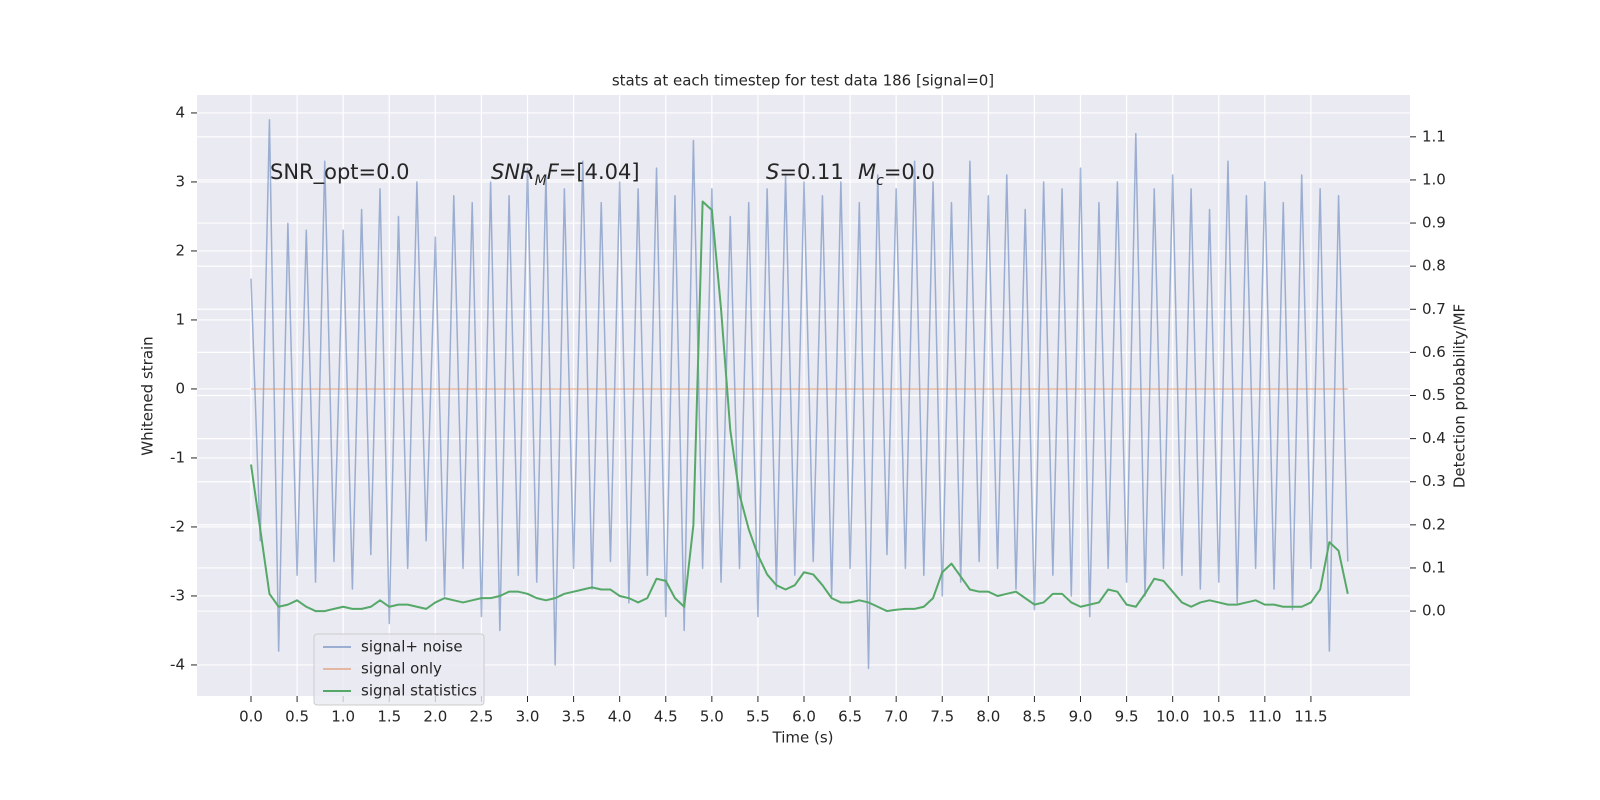 This screenshot has width=1600, height=800. Describe the element at coordinates (513, 172) in the screenshot. I see `annotation-part: SNR` at that location.